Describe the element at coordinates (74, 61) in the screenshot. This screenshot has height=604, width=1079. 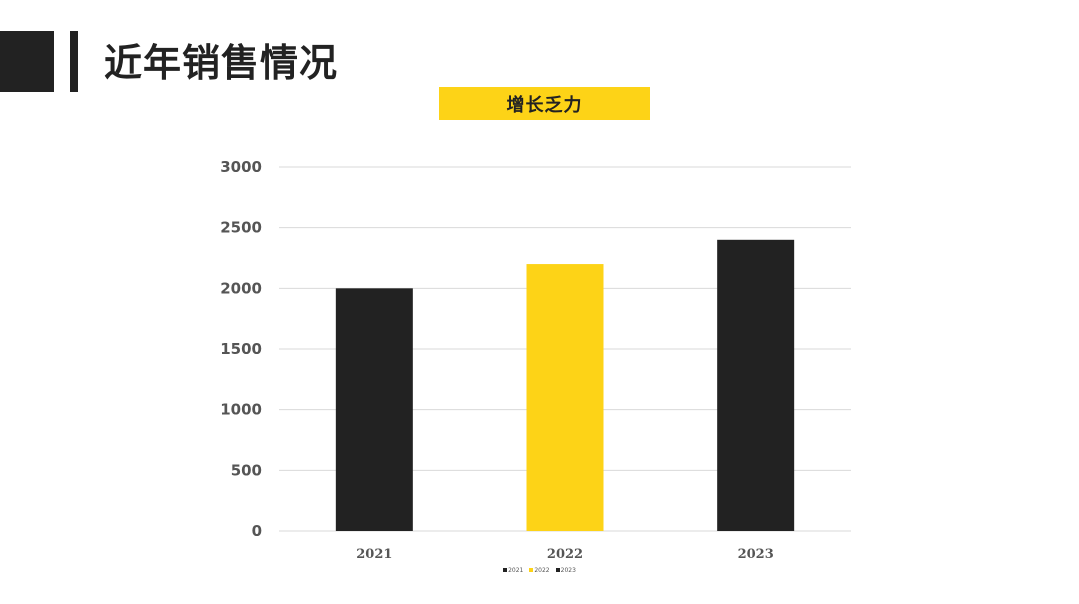
I see `title-accent-bar` at that location.